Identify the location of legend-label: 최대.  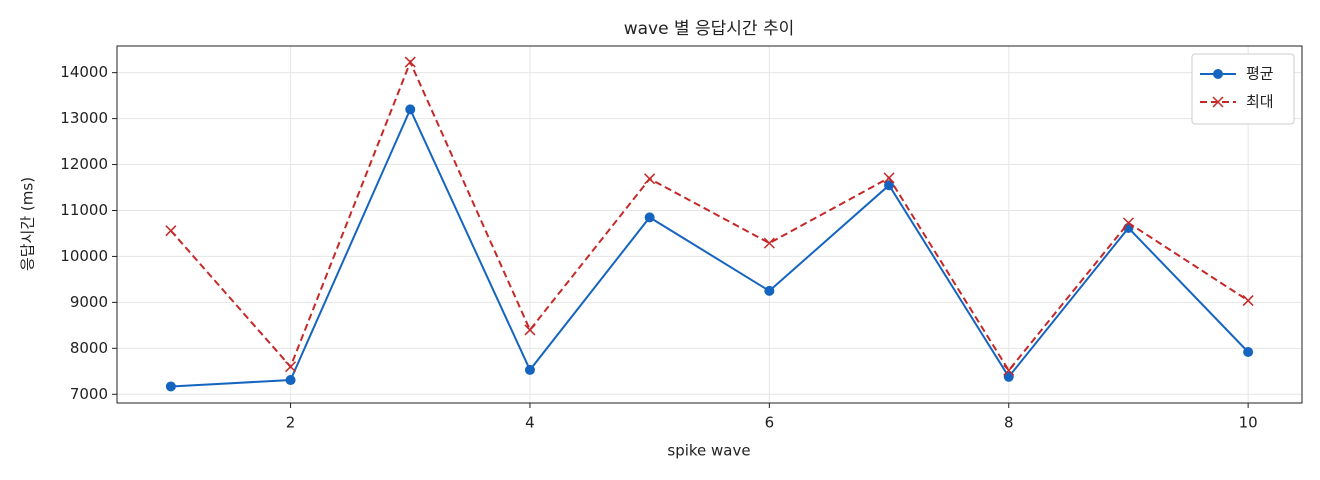
(1260, 102).